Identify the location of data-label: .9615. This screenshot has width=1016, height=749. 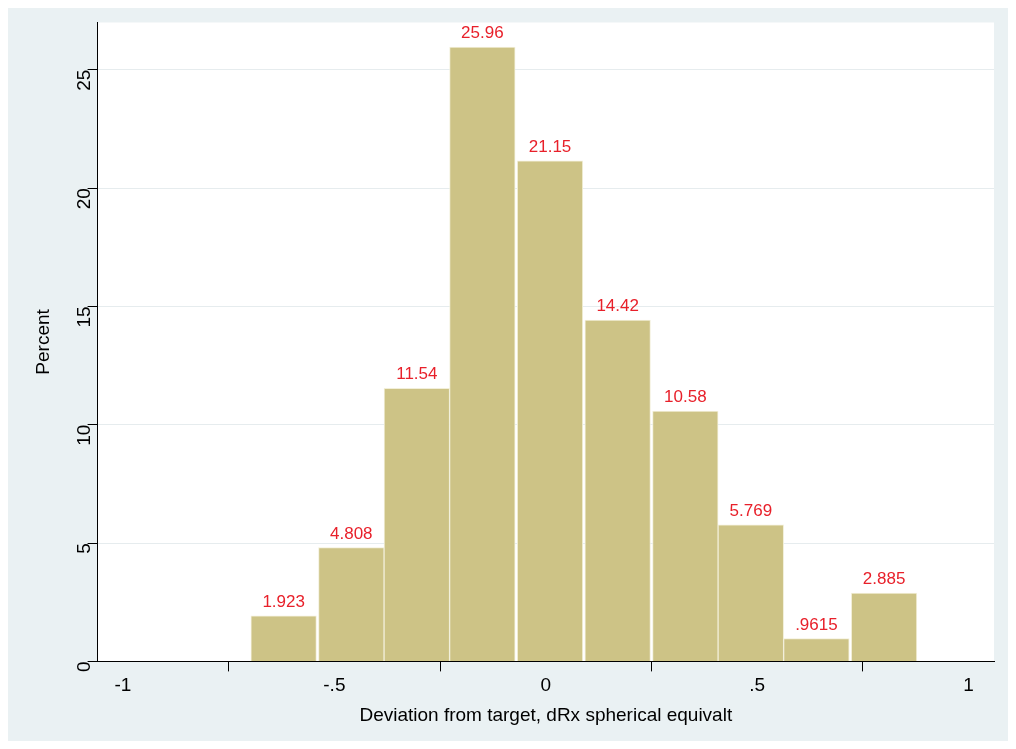
(816, 624).